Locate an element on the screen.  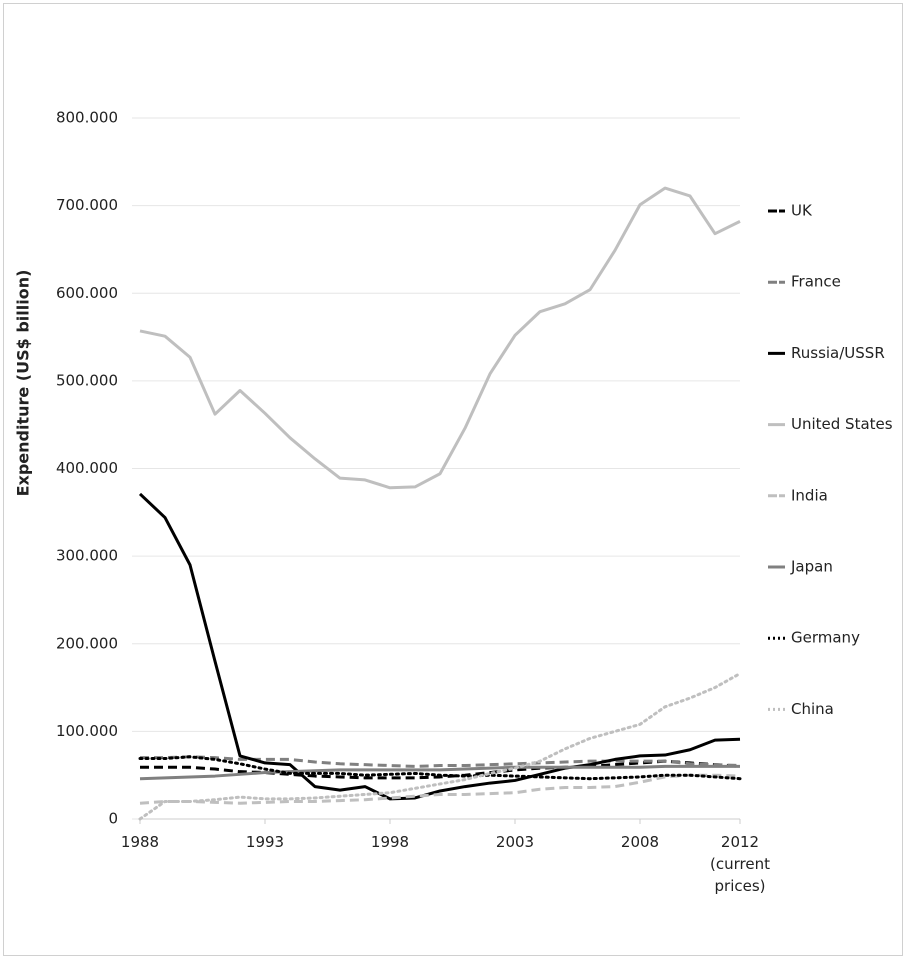
y-tick-label: 700.000 is located at coordinates (87, 205).